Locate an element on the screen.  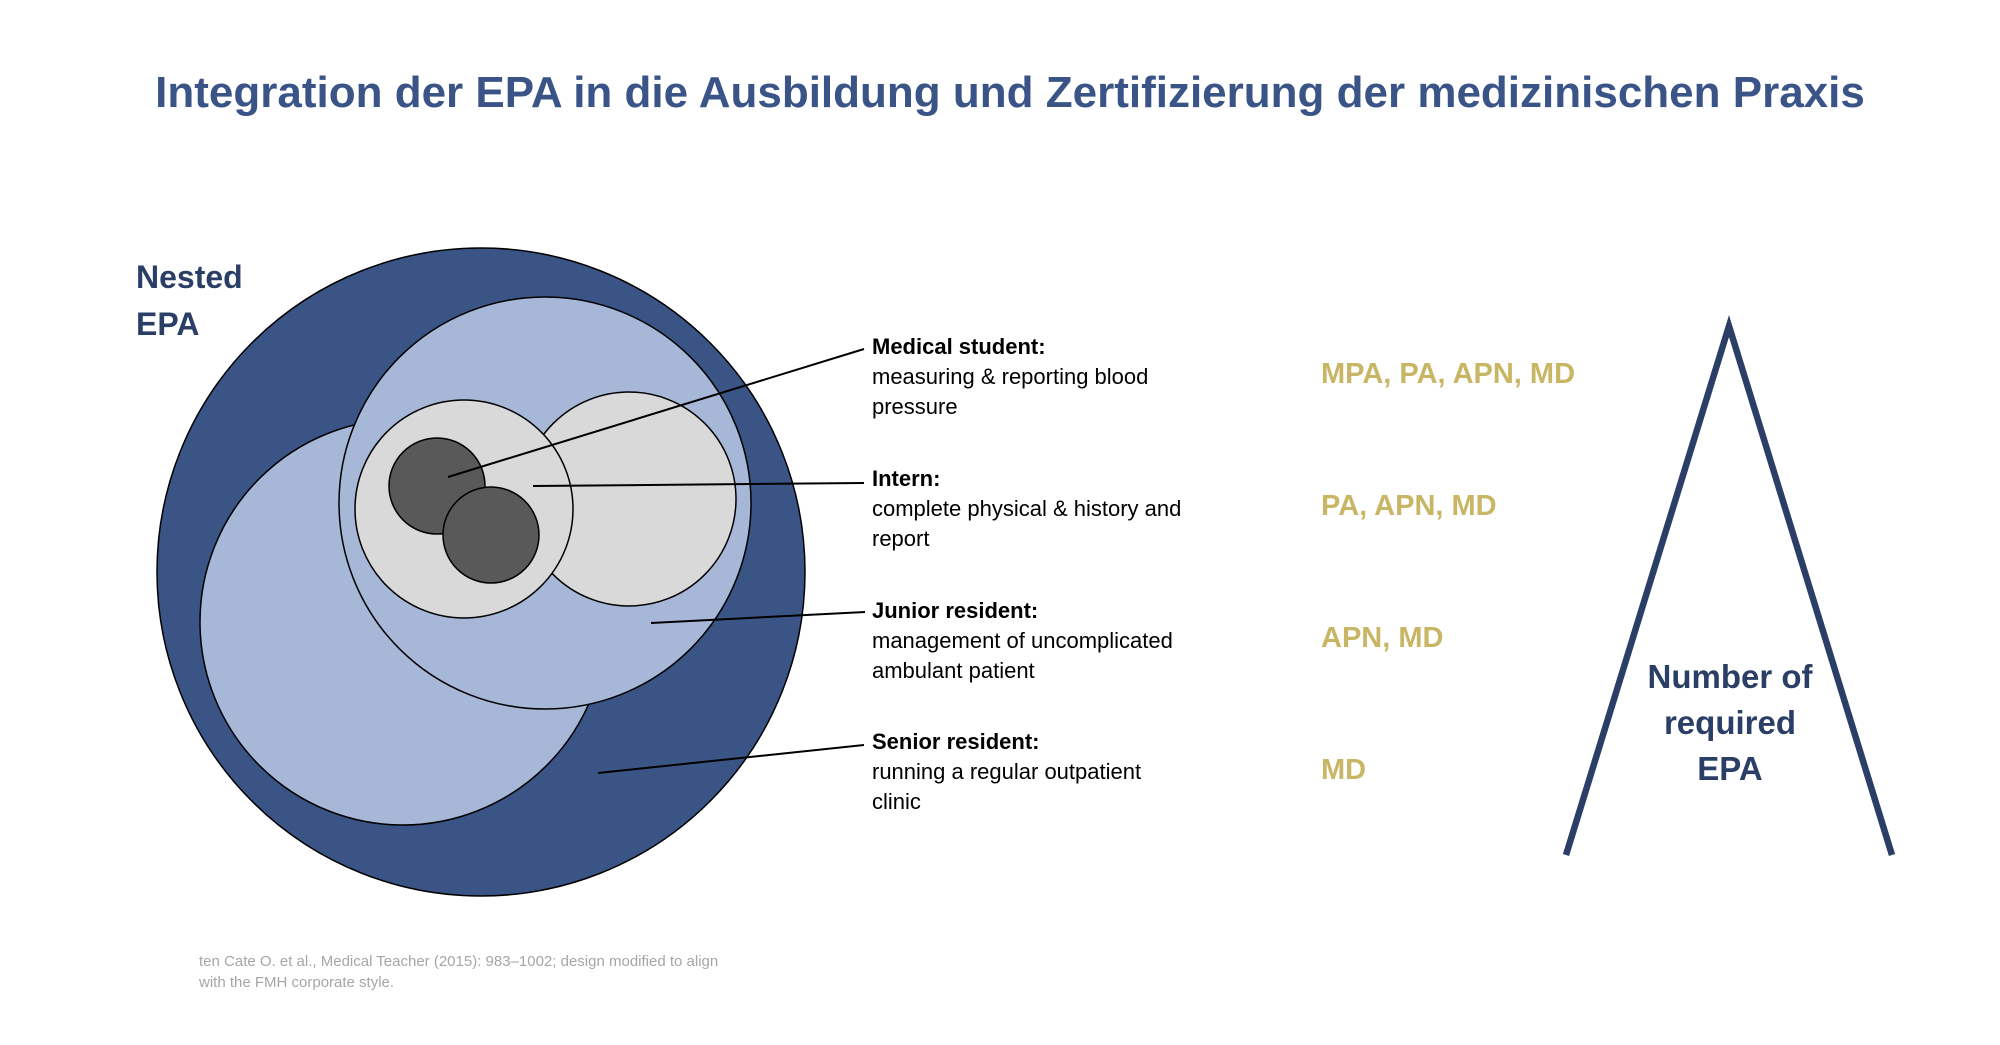
professions-senior-resident: MD is located at coordinates (1344, 770).